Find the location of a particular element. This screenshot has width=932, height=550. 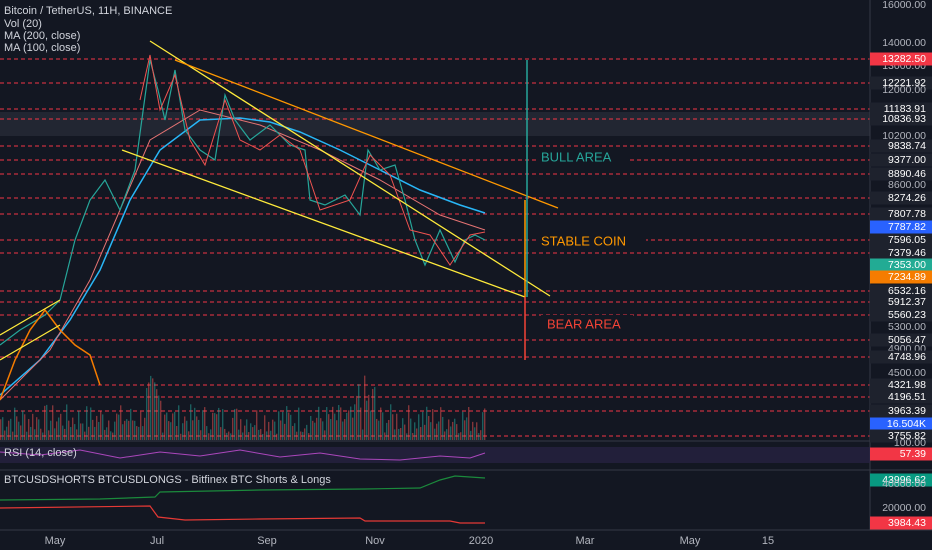

price-label: 7234.89 is located at coordinates (907, 277).